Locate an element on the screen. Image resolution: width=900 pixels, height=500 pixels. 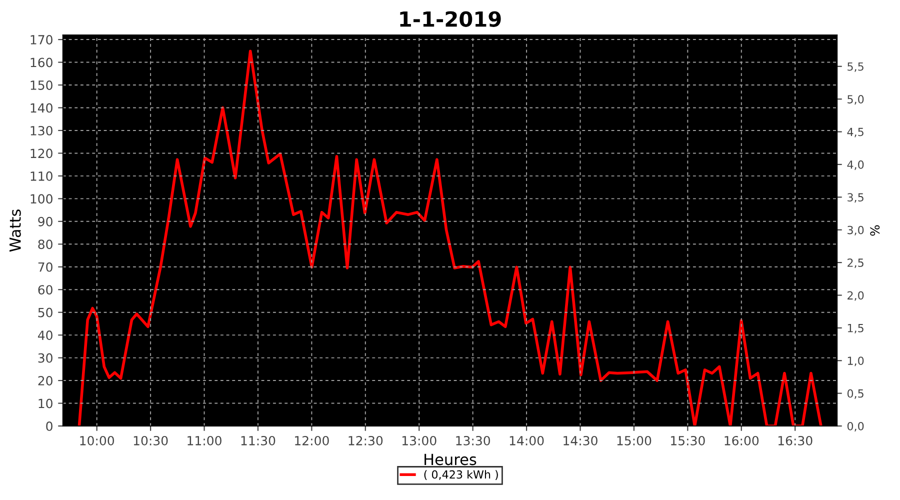
y-tick-label: 90 is located at coordinates (45, 221).